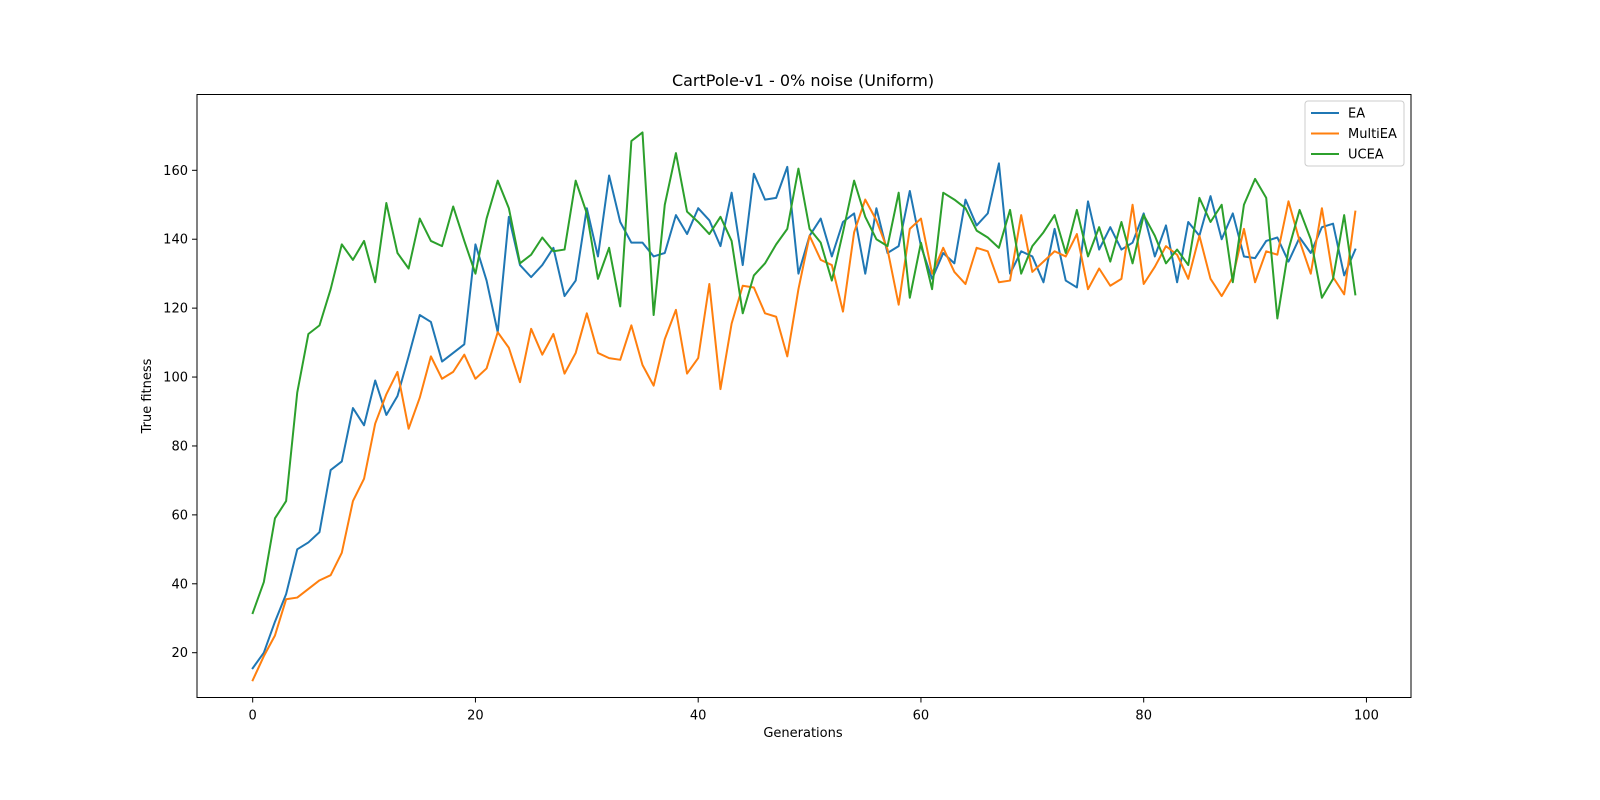 This screenshot has height=800, width=1600. I want to click on y-tick-label: 40, so click(179, 584).